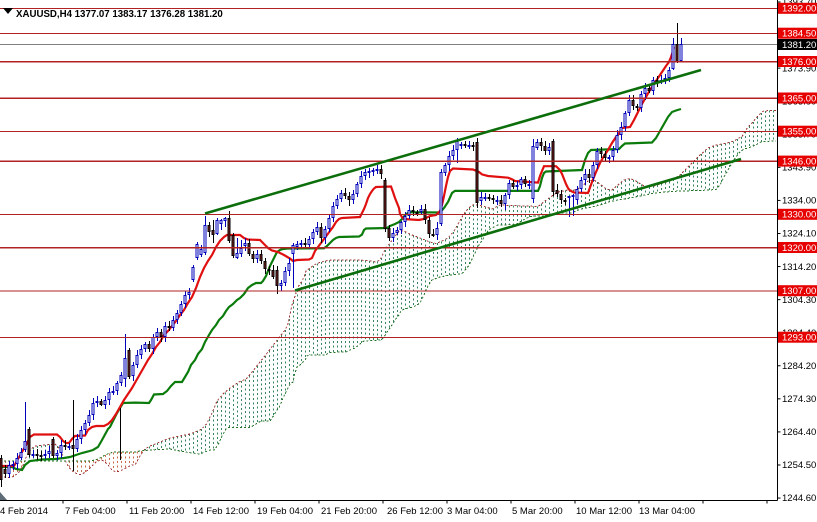  Describe the element at coordinates (604, 511) in the screenshot. I see `svg-text: 10 Mar 12:00` at that location.